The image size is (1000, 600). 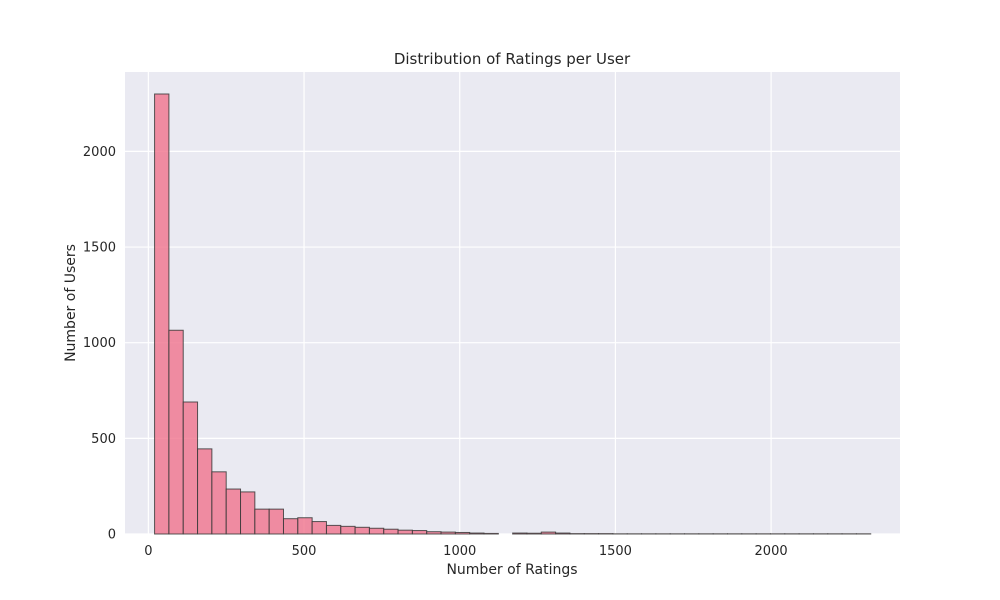 I want to click on y-tick-label: 2000, so click(x=99, y=152).